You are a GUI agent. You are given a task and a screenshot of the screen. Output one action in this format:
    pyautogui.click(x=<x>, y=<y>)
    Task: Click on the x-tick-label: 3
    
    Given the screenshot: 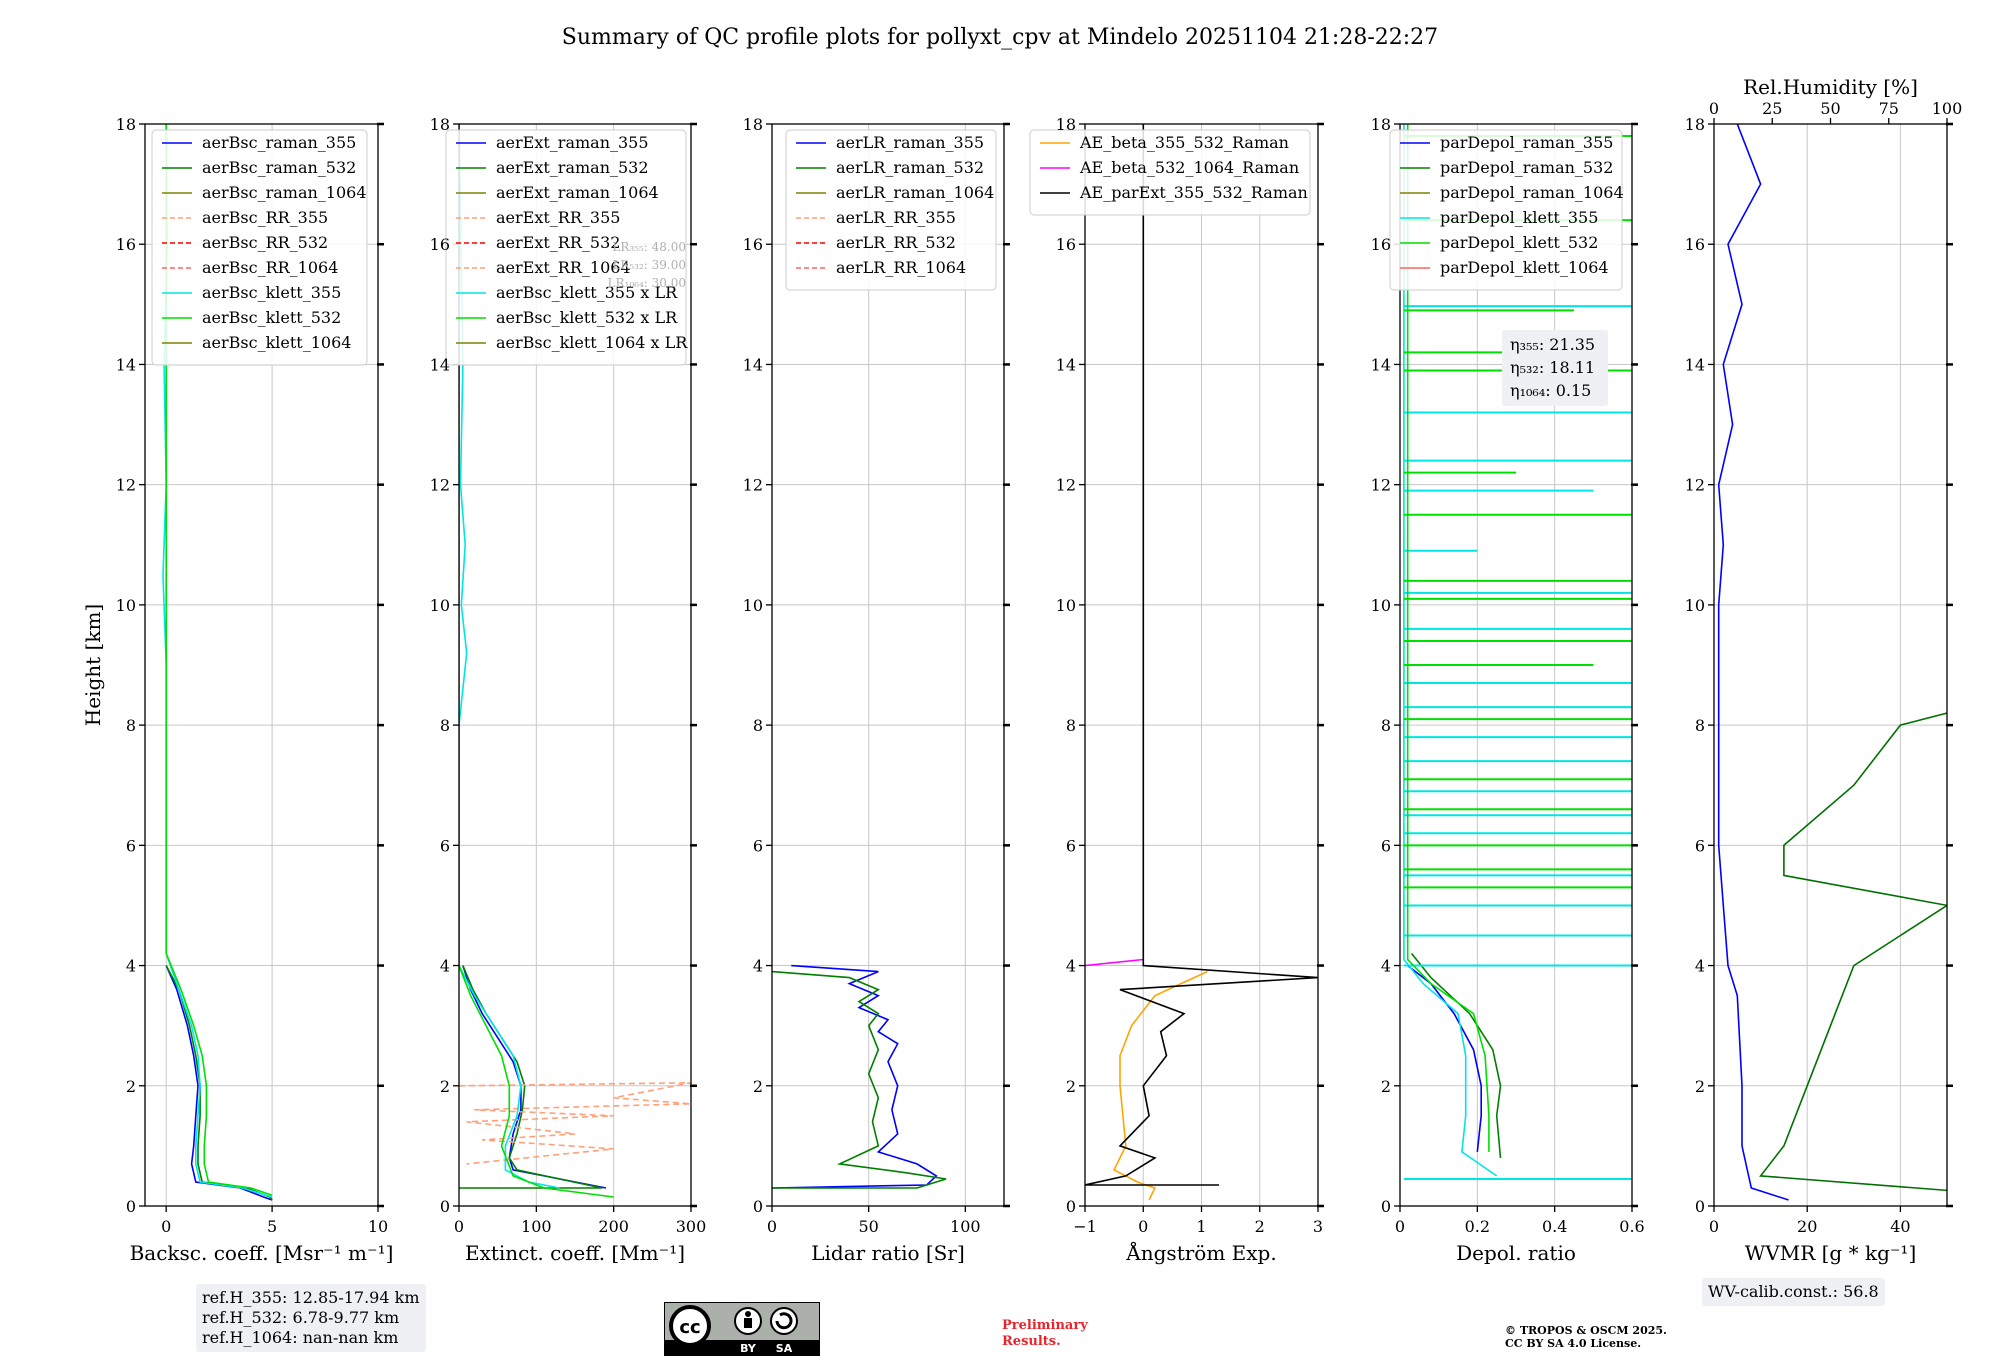 What is the action you would take?
    pyautogui.click(x=1318, y=1226)
    